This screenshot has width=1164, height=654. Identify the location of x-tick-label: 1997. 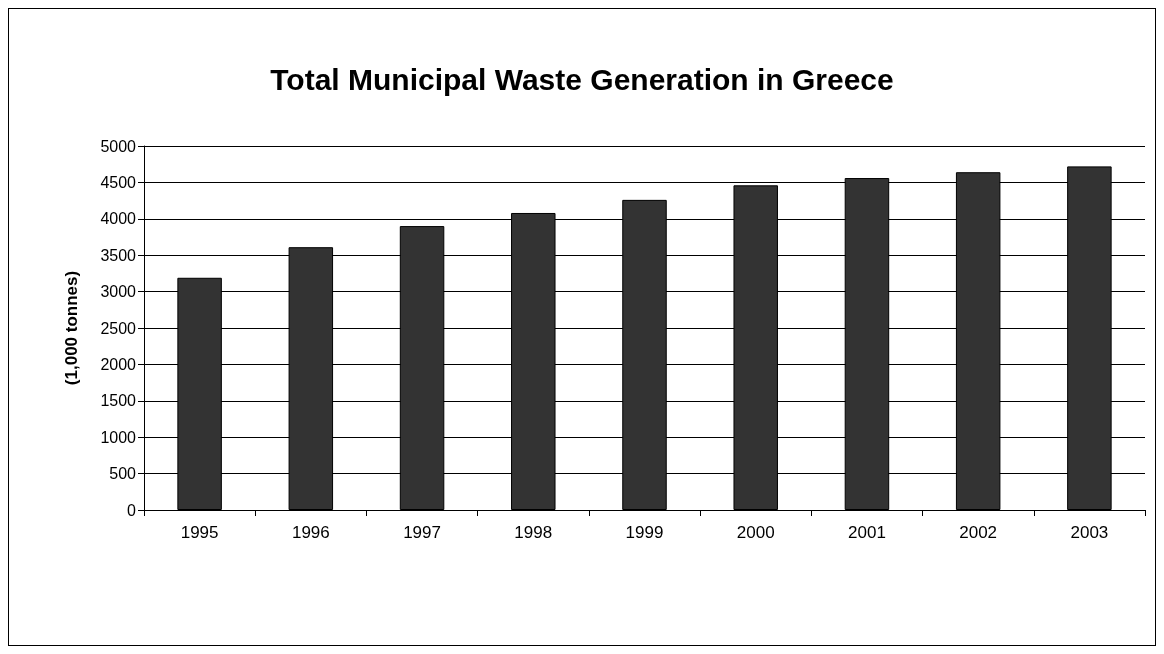
(422, 532).